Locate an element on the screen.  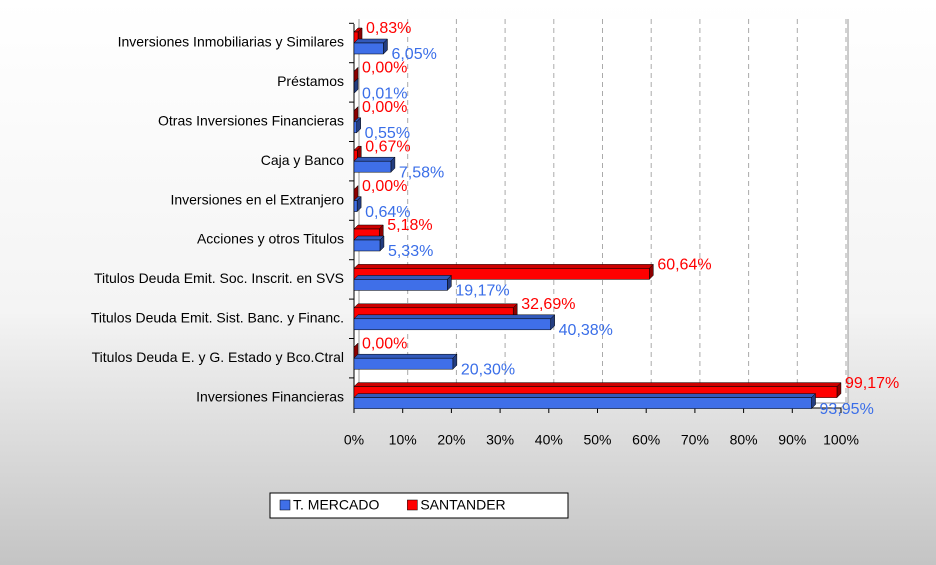
value-label: 32,69% is located at coordinates (548, 304).